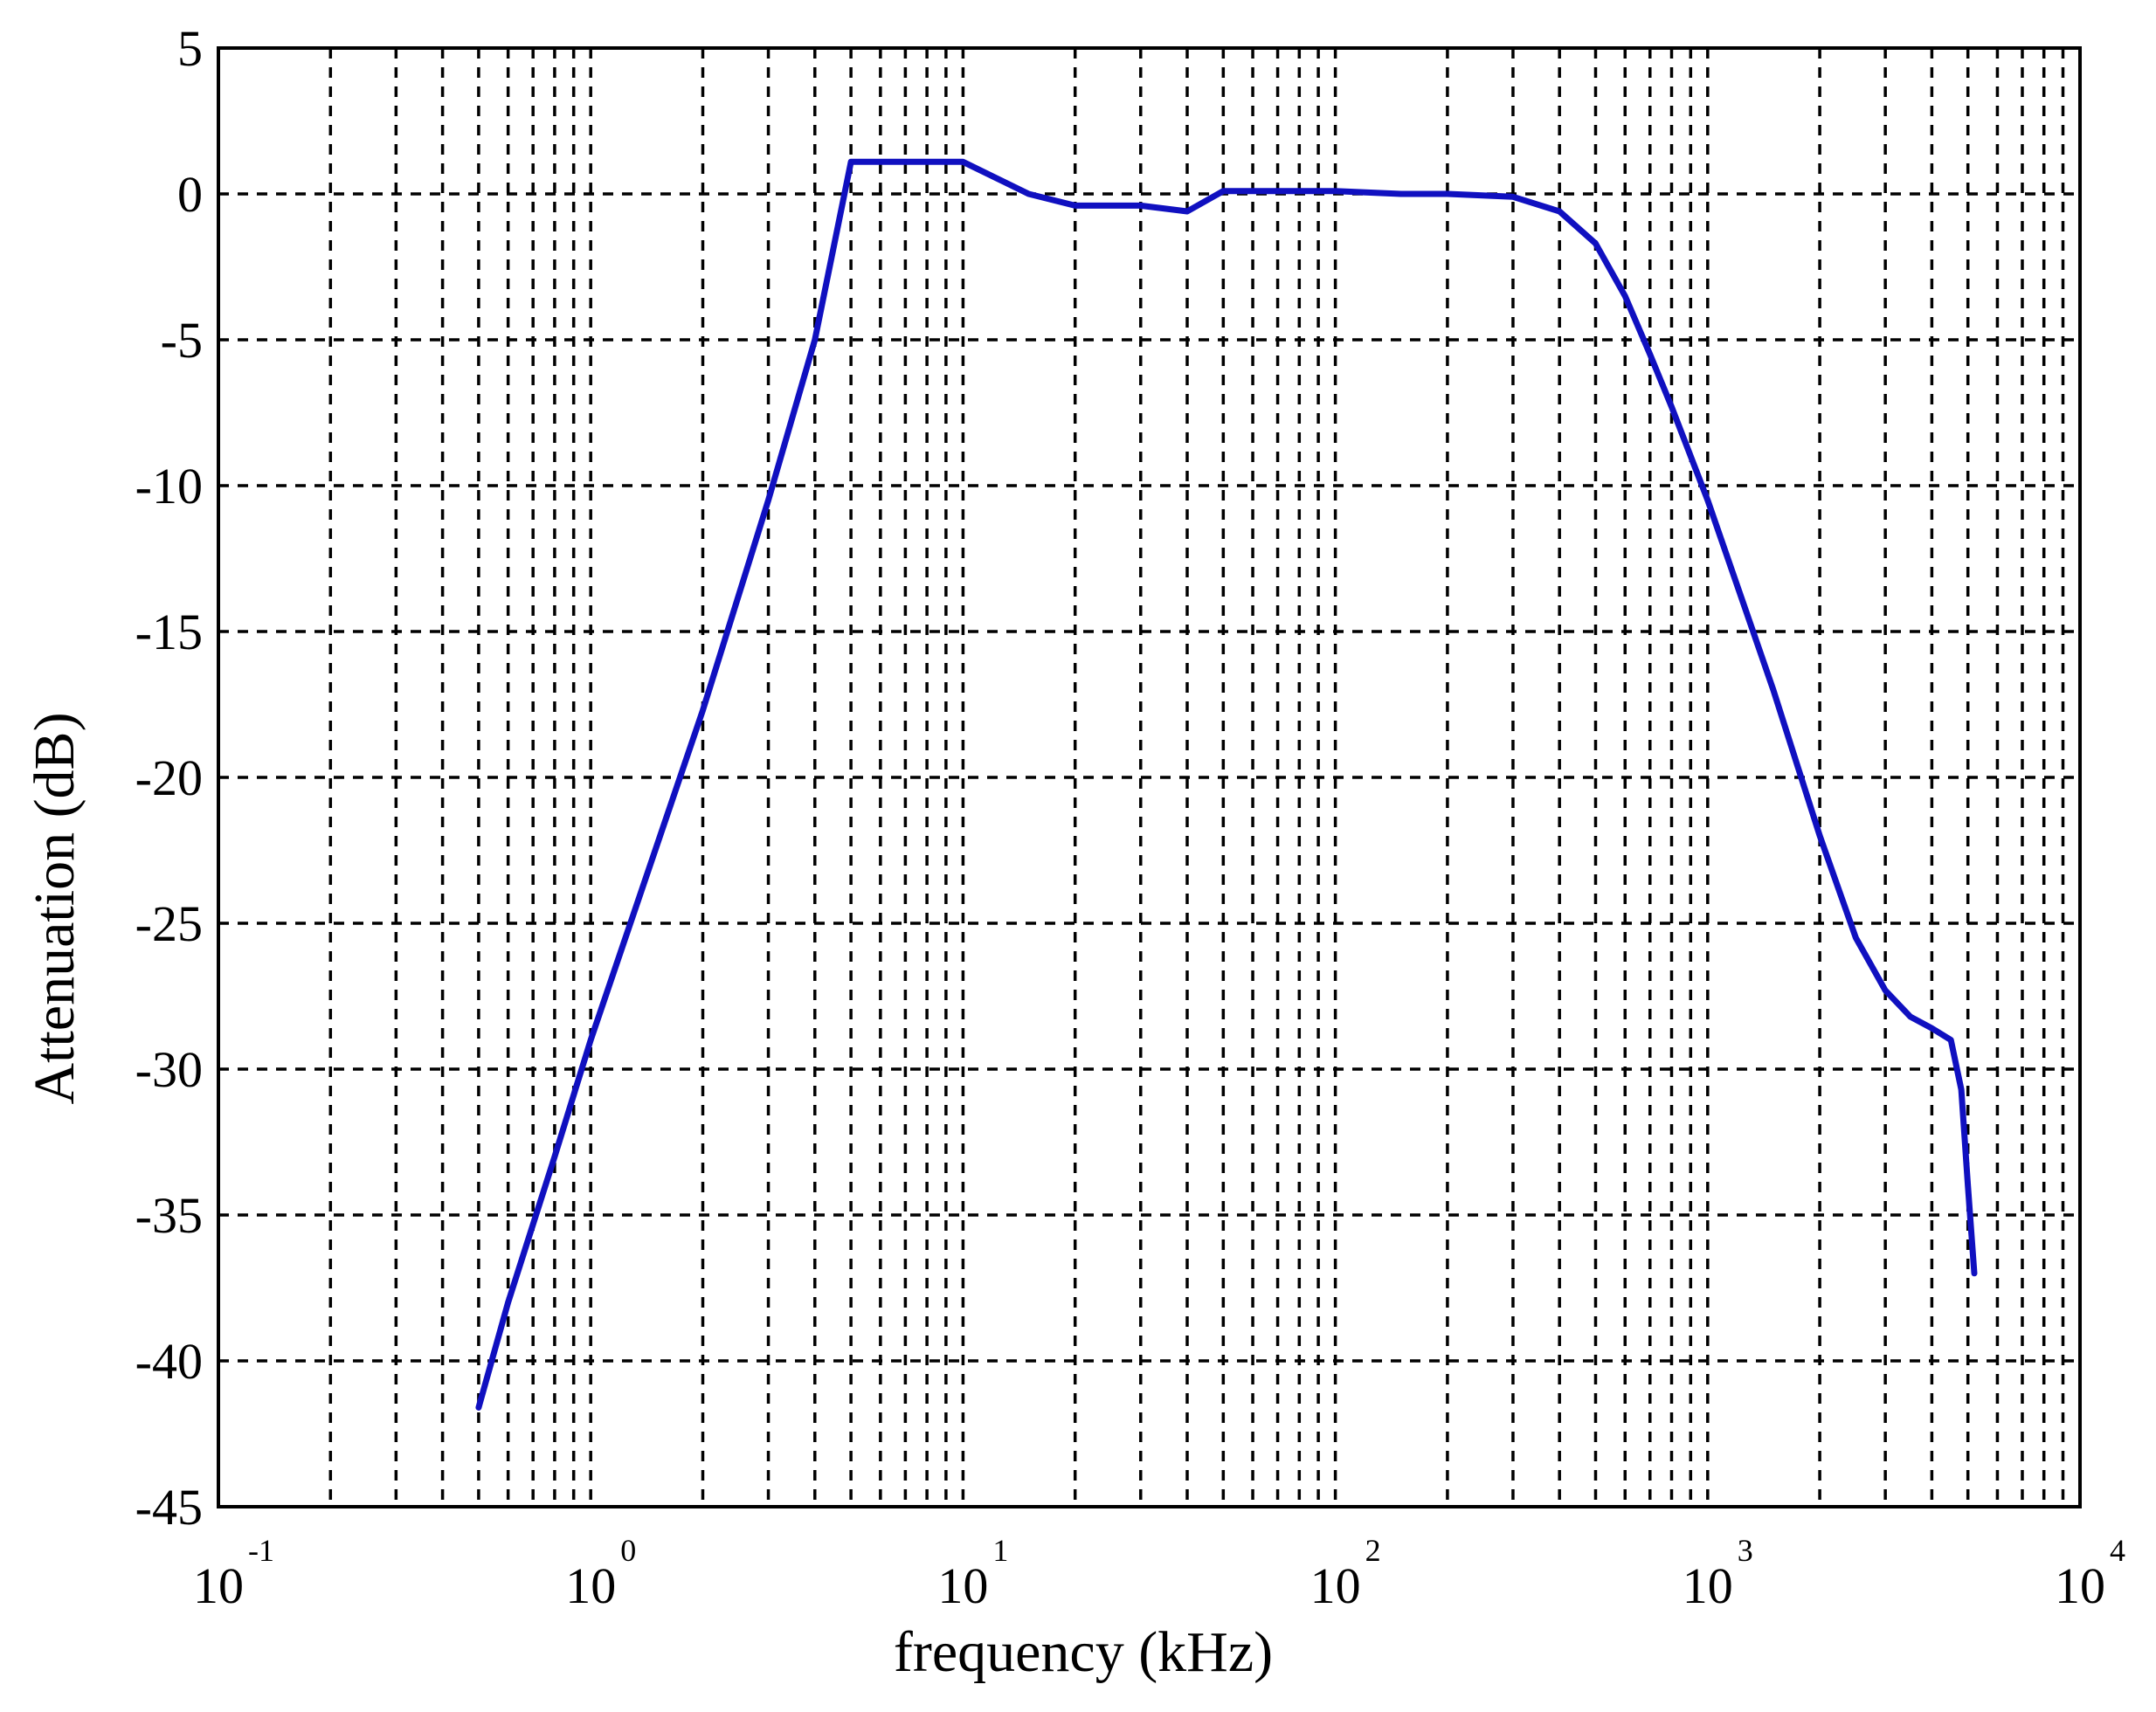 This screenshot has height=1712, width=2156. I want to click on y-tick-label: 5, so click(190, 48).